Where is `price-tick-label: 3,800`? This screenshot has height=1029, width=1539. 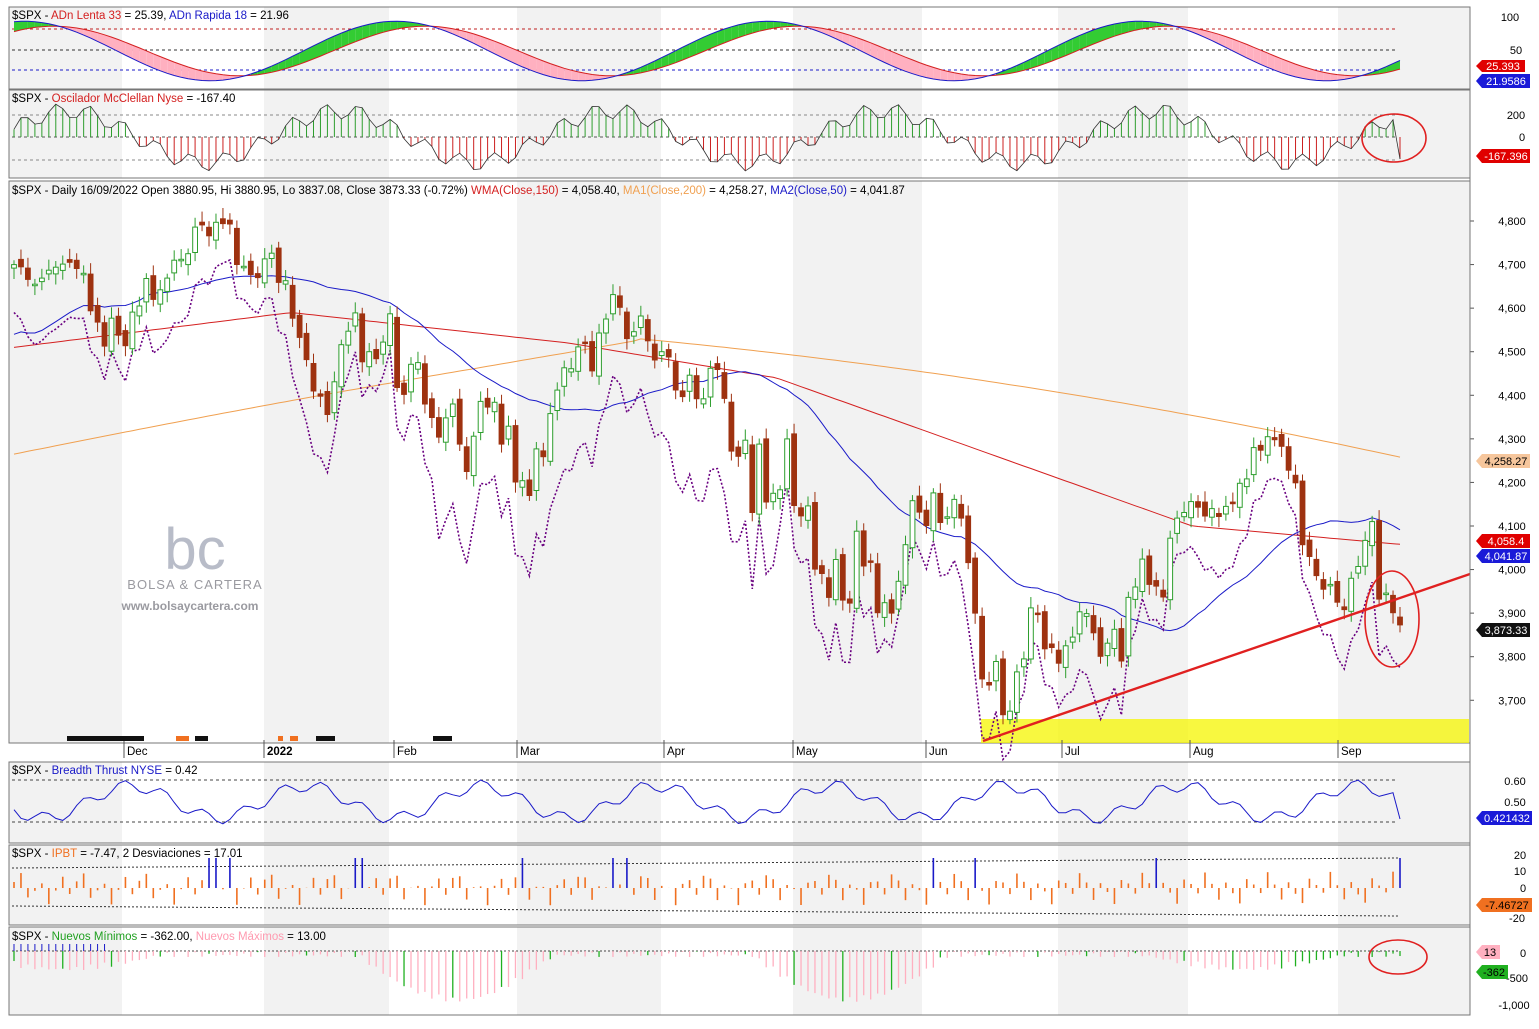
price-tick-label: 3,800 is located at coordinates (1512, 658).